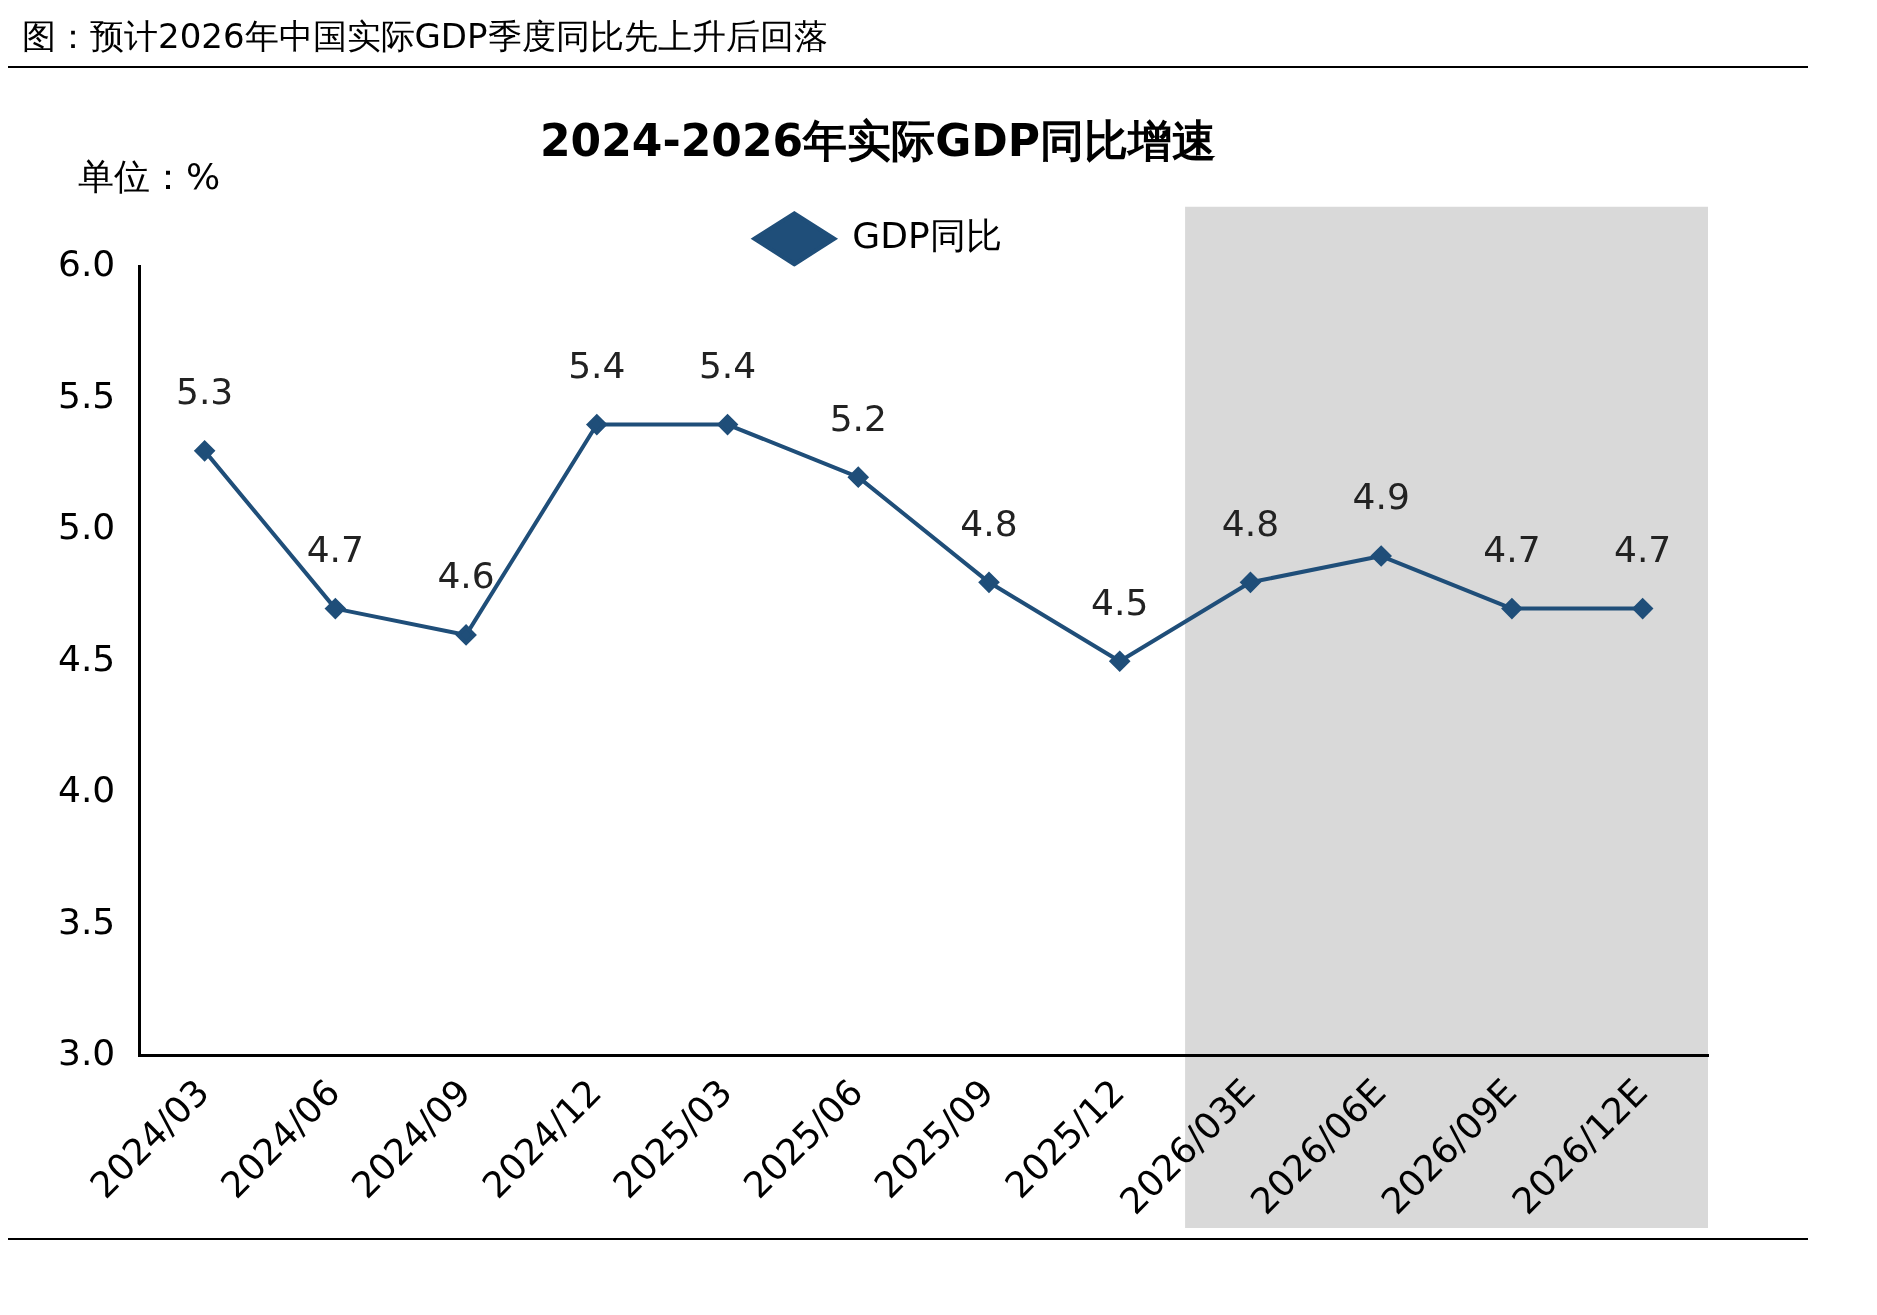 This screenshot has height=1315, width=1877. What do you see at coordinates (1381, 497) in the screenshot?
I see `data-label: 4.9` at bounding box center [1381, 497].